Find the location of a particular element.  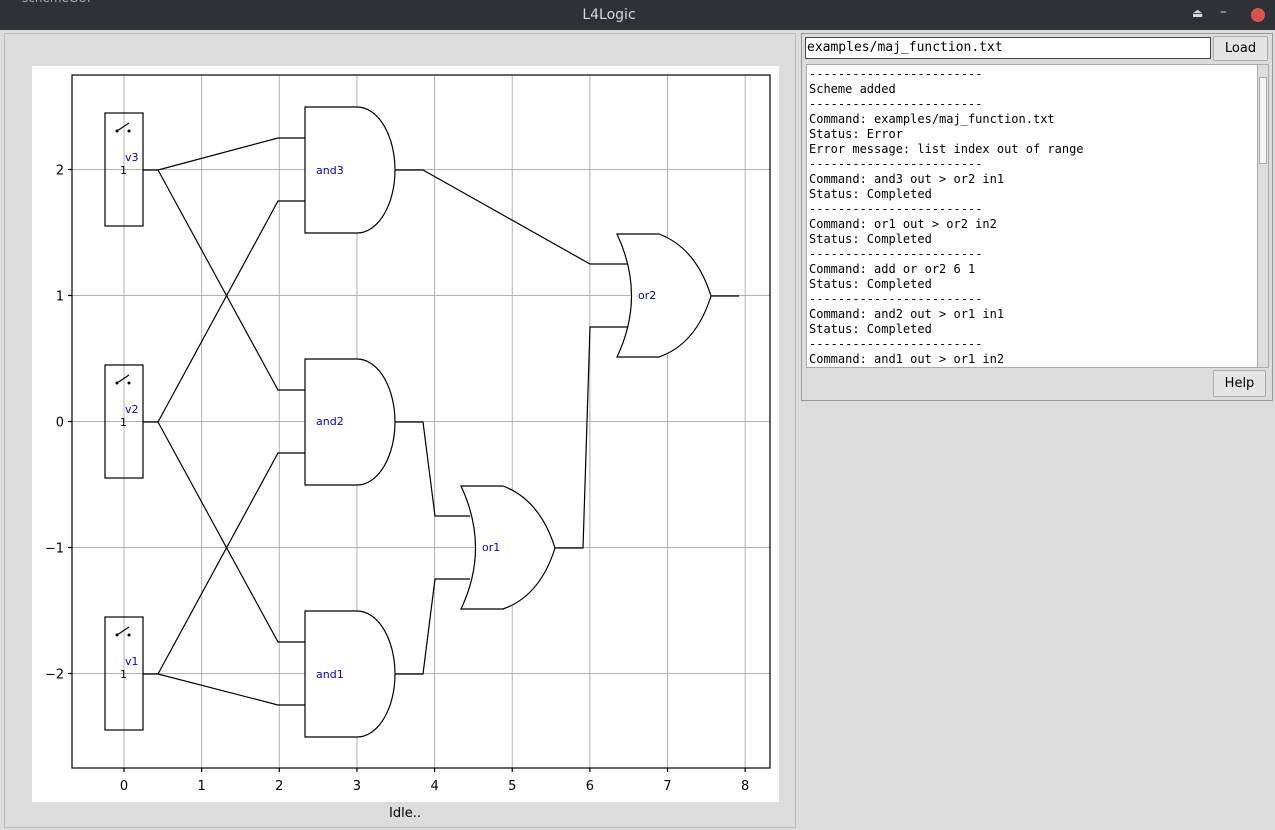

log-line: Command: and2 out > or1 in1 is located at coordinates (907, 314).